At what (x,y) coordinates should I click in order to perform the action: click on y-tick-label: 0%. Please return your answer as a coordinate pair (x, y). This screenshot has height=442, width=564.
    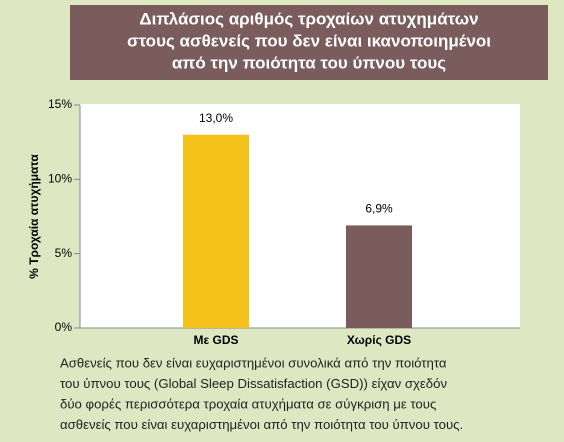
    Looking at the image, I should click on (64, 327).